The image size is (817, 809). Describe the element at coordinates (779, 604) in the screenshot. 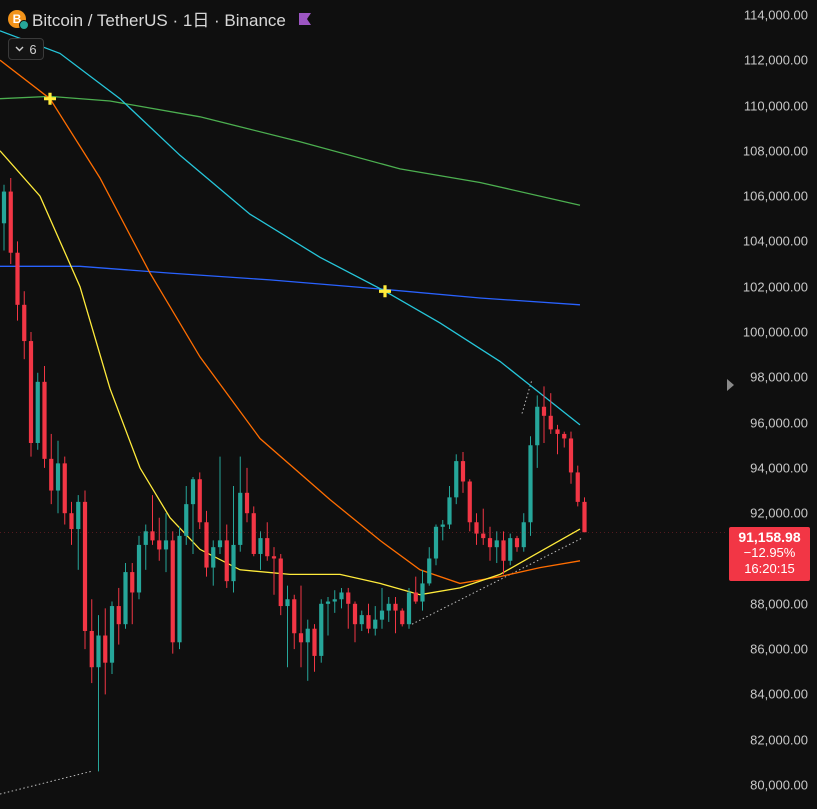

I see `y-axis-tick-label: 88,000.00` at that location.